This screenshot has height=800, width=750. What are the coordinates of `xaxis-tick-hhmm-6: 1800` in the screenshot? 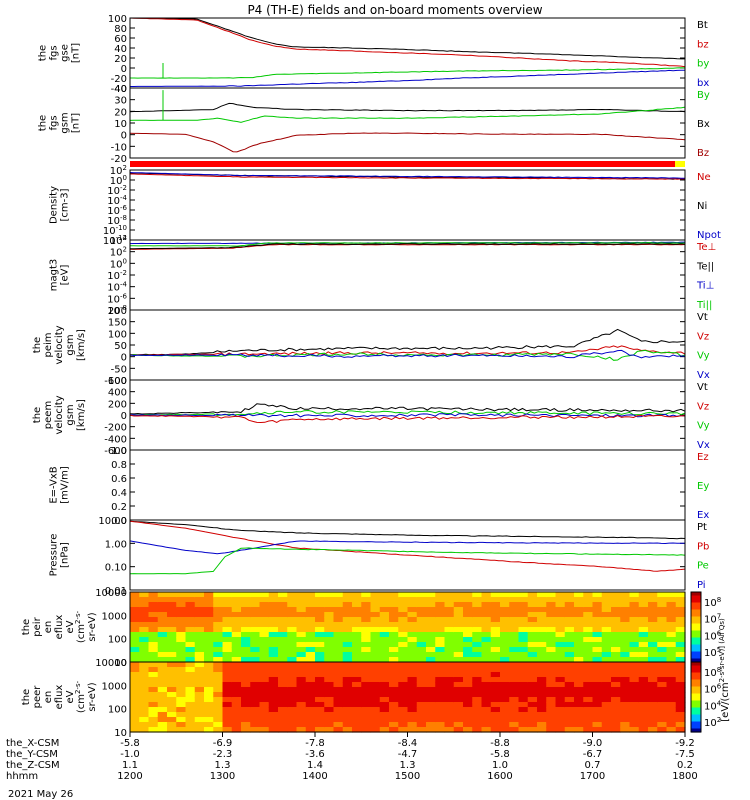 It's located at (684, 776).